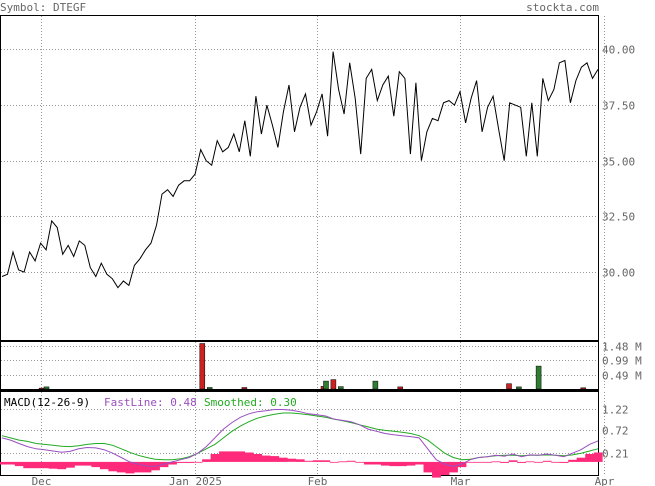  Describe the element at coordinates (250, 402) in the screenshot. I see `macd-smoothed-label: Smoothed: 0.30` at that location.